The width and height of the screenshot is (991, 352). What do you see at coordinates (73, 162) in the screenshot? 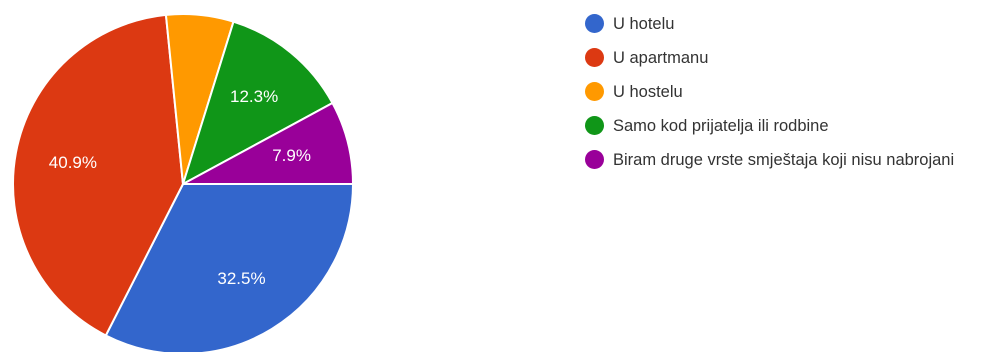
I see `pie-slice-label: 40.9%` at bounding box center [73, 162].